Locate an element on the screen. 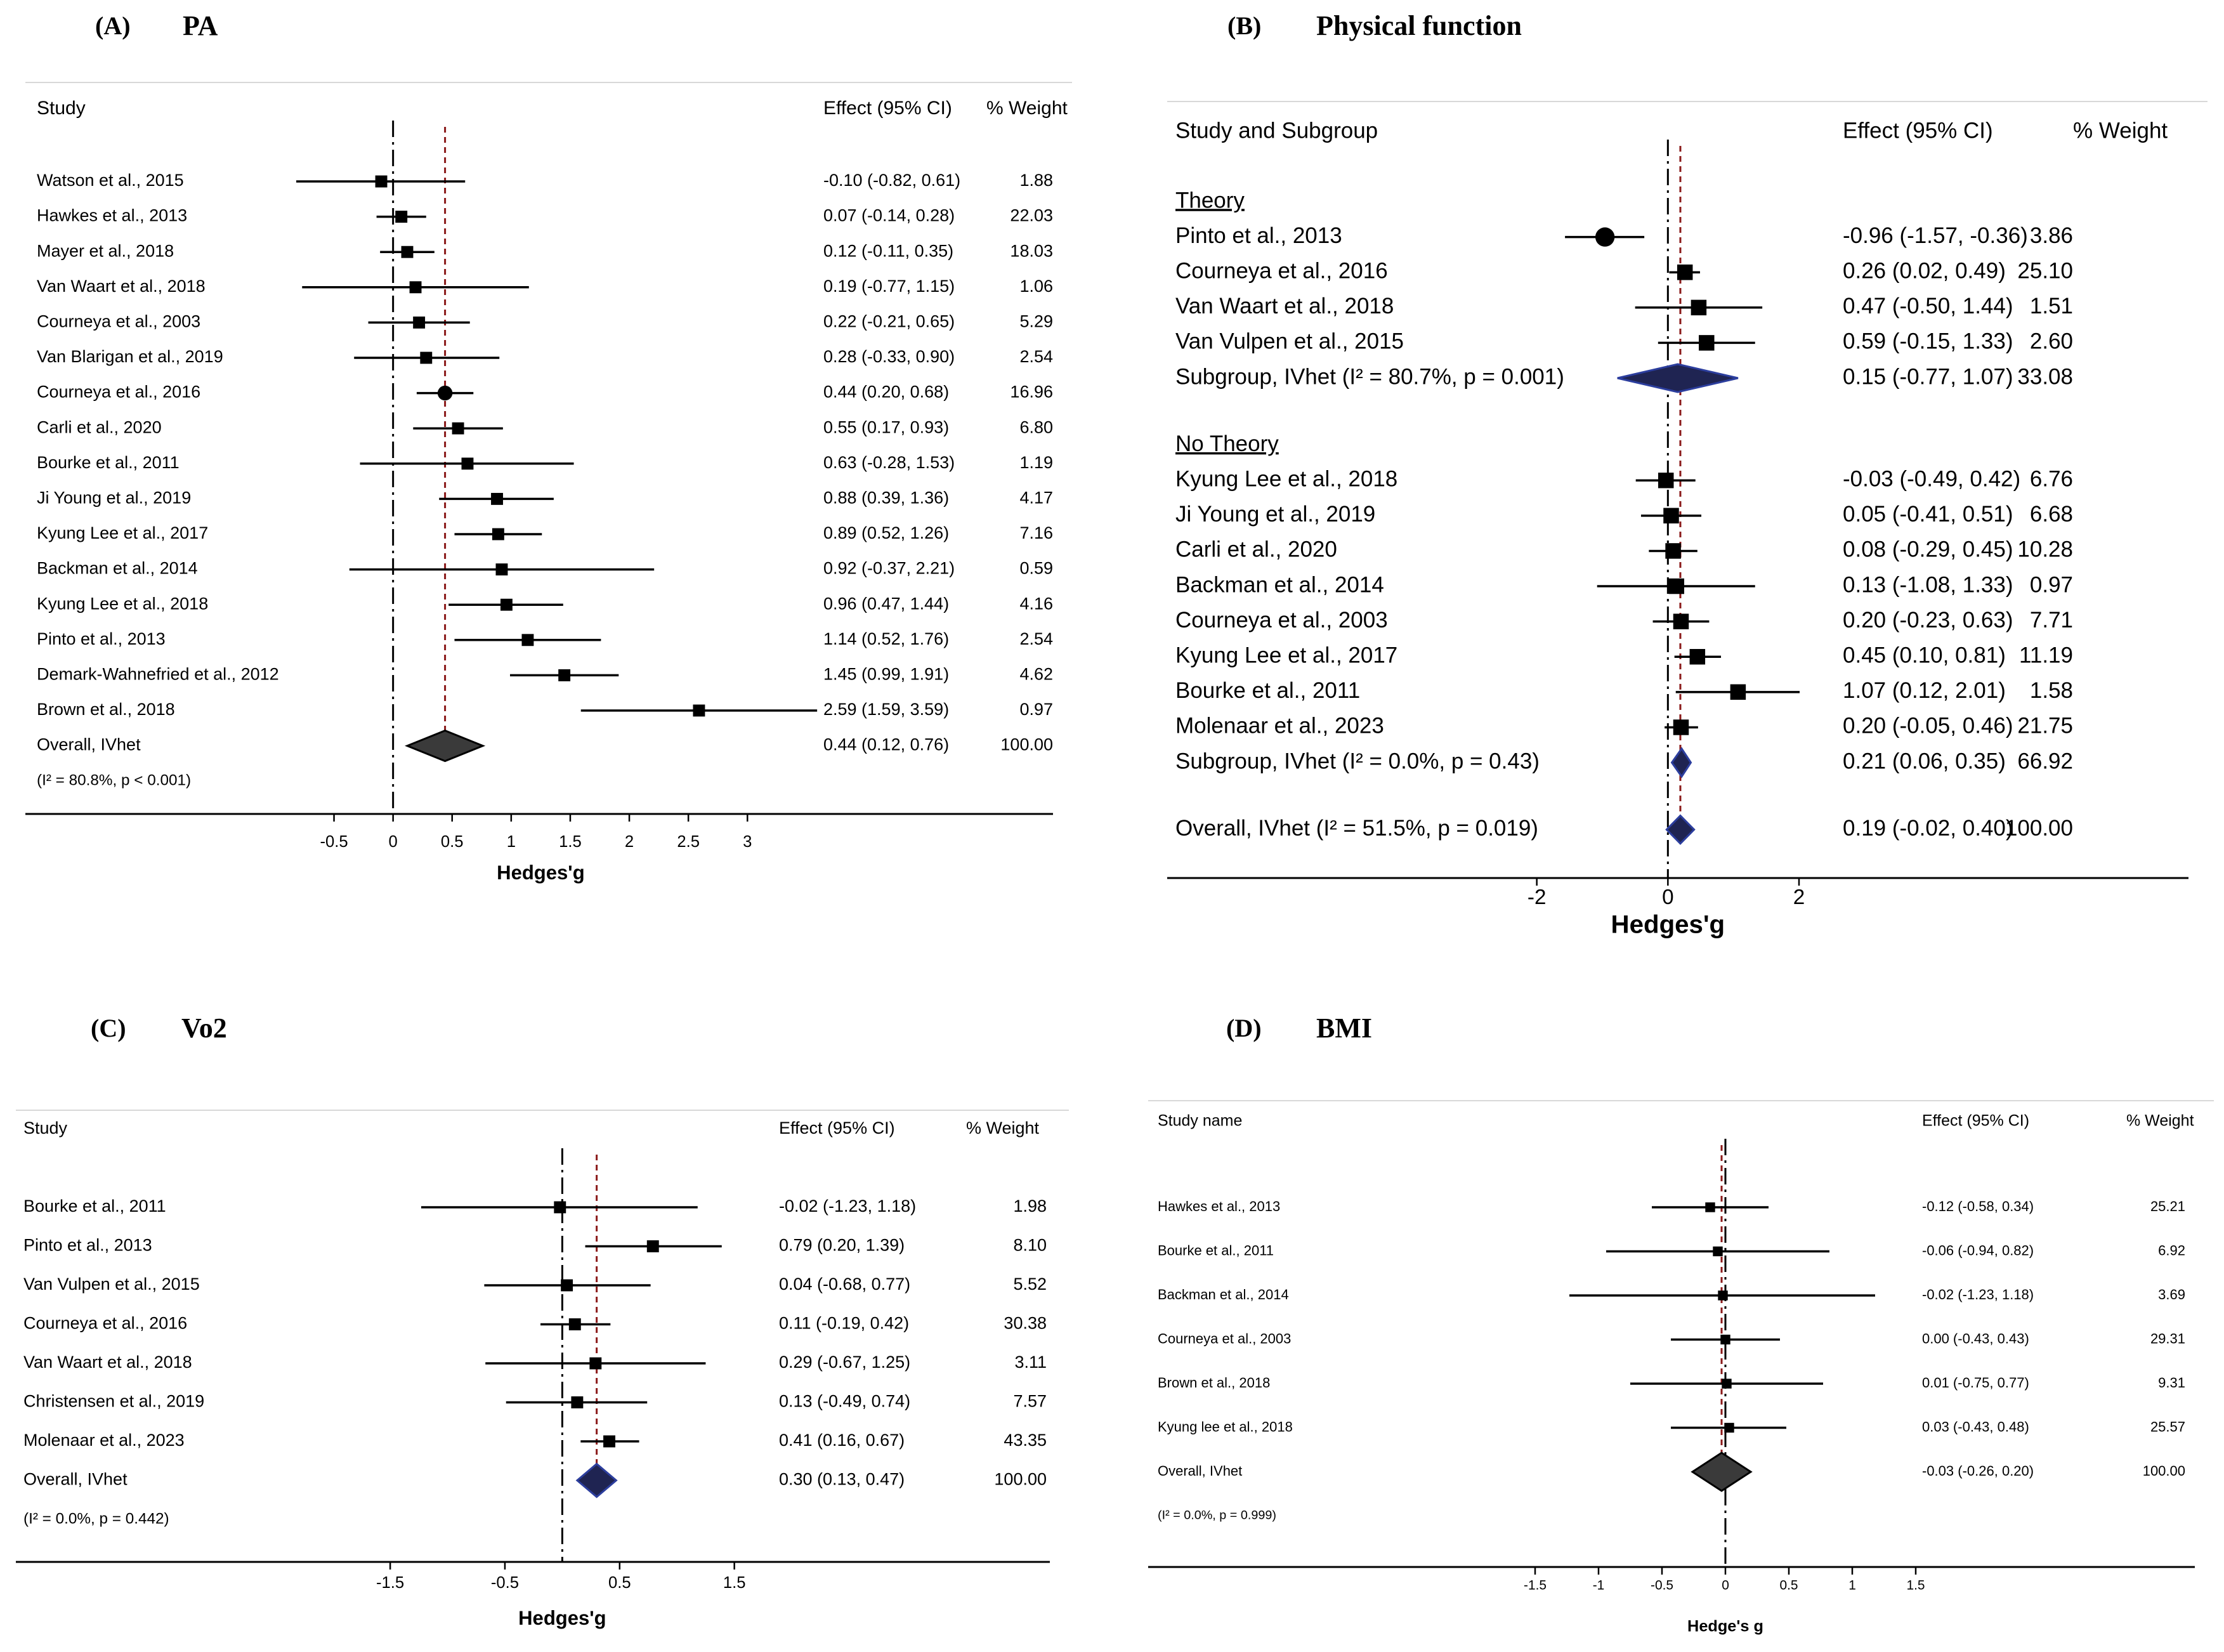  study-label: Ji Young et al., 2019 is located at coordinates (1275, 514).